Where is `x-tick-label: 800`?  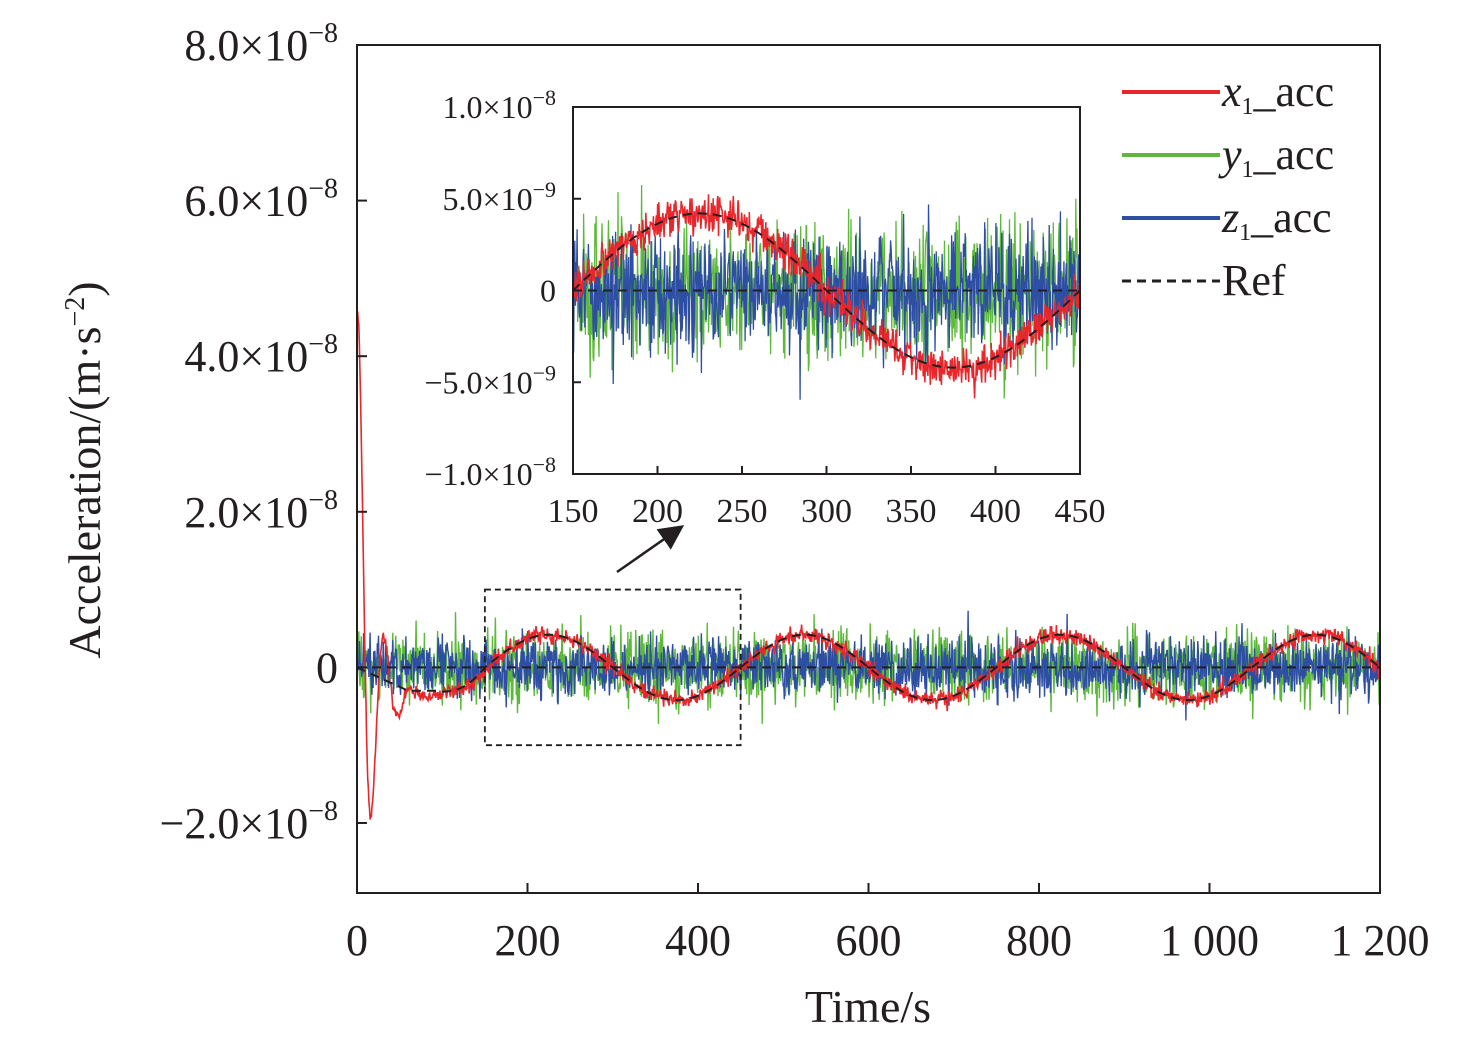 x-tick-label: 800 is located at coordinates (1039, 940).